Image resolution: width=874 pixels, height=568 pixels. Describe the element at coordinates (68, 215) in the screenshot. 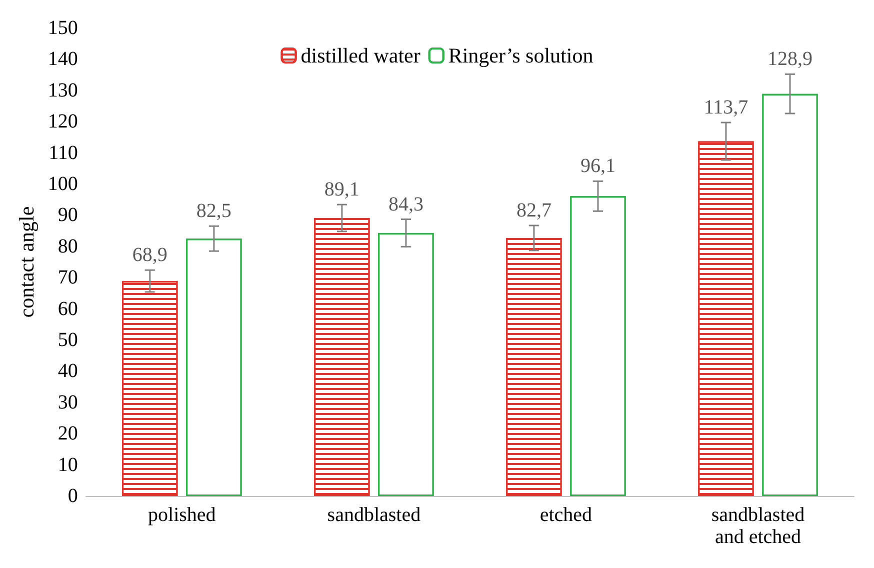

I see `y-tick-label: 90` at that location.